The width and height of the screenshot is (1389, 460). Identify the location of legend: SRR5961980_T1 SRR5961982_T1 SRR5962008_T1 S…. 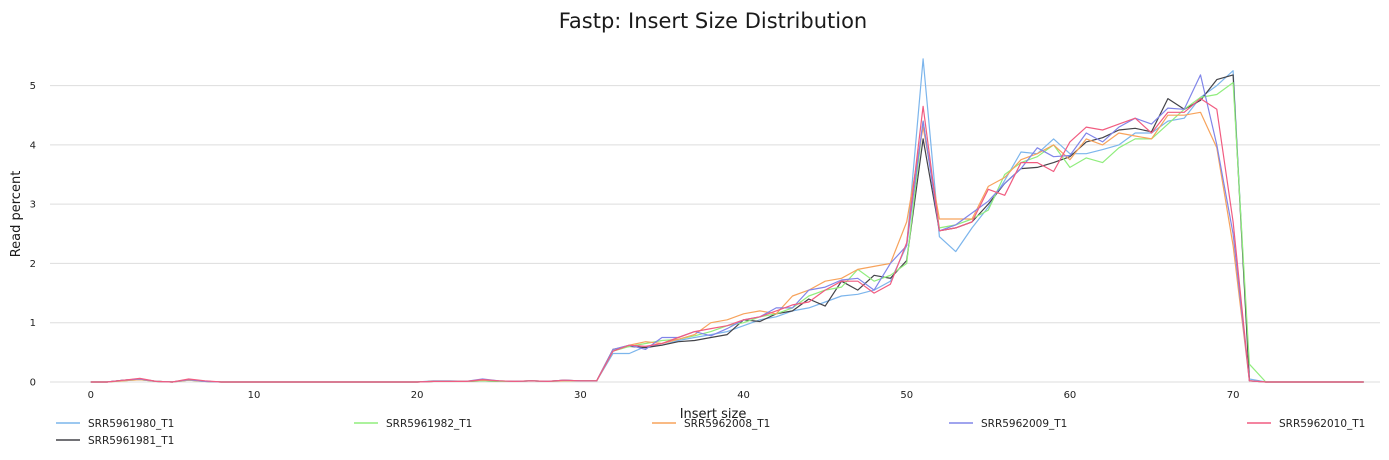
(710, 432).